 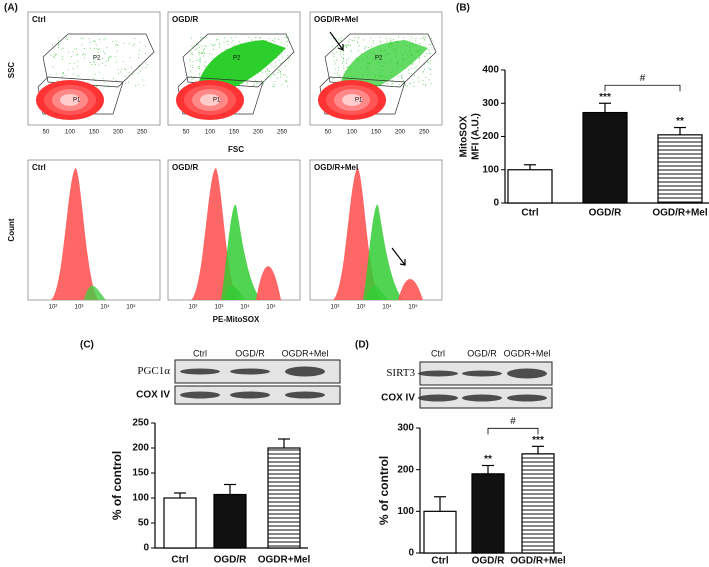 What do you see at coordinates (11, 70) in the screenshot?
I see `axis-title: SSC` at bounding box center [11, 70].